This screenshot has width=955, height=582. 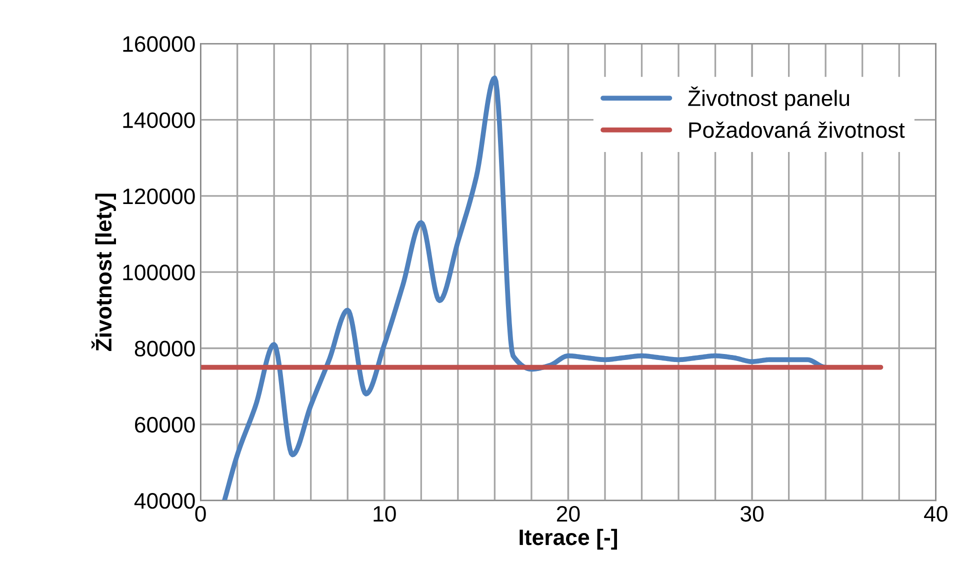 What do you see at coordinates (385, 514) in the screenshot?
I see `x-tick-label: 10` at bounding box center [385, 514].